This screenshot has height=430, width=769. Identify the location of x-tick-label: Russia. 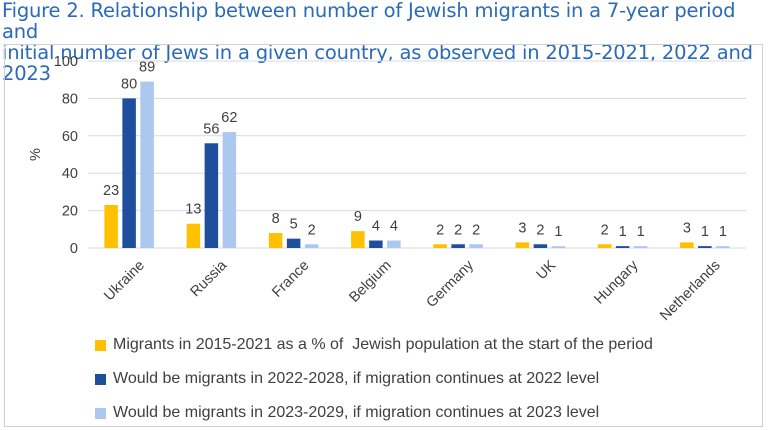
(209, 278).